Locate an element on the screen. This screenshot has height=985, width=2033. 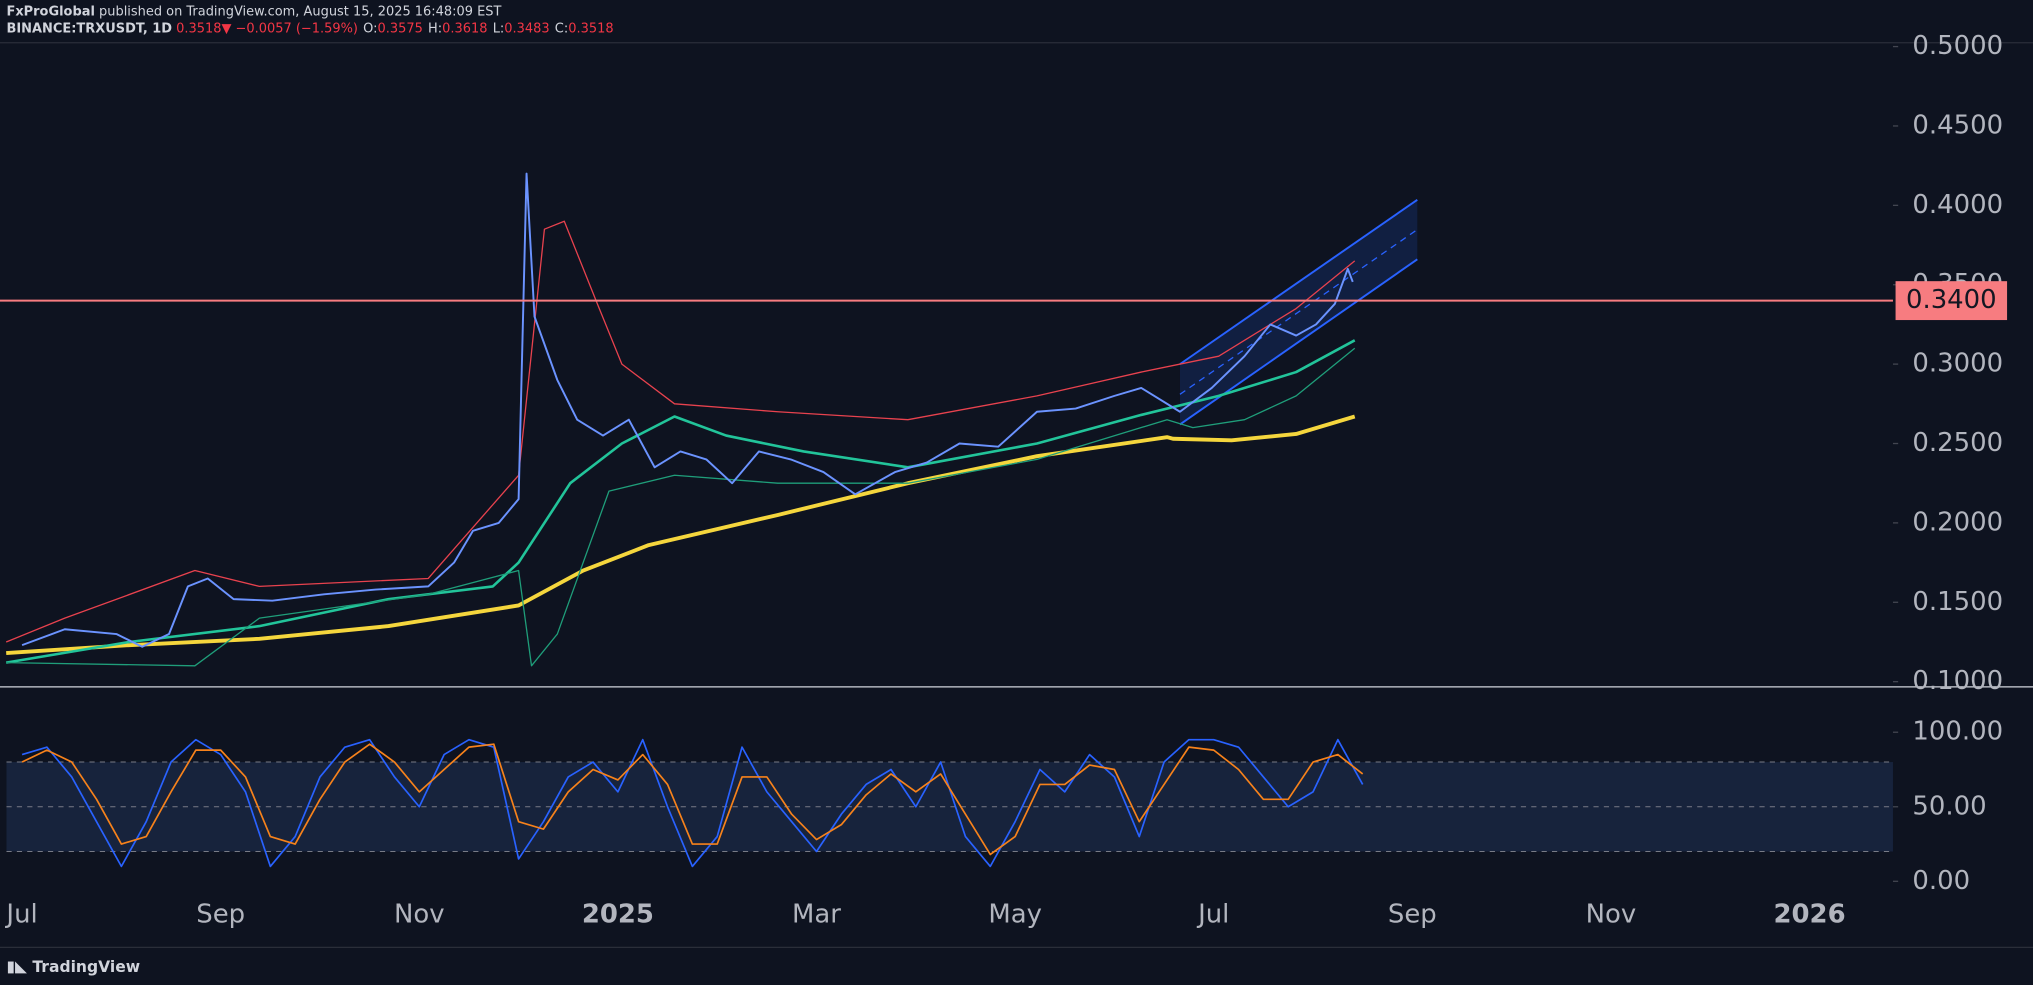
y-tick-label: 0.00 is located at coordinates (1941, 881).